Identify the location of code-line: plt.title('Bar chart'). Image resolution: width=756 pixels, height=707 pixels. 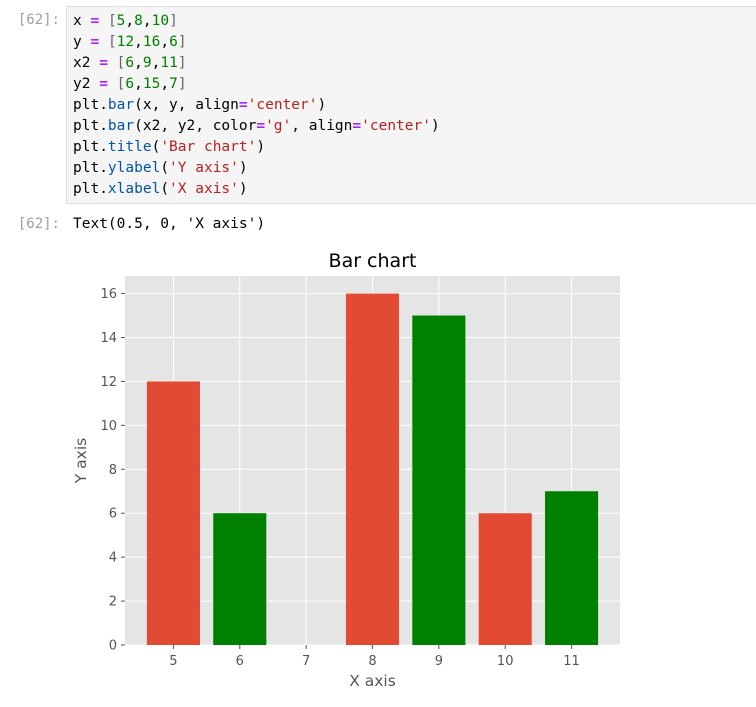
(256, 147).